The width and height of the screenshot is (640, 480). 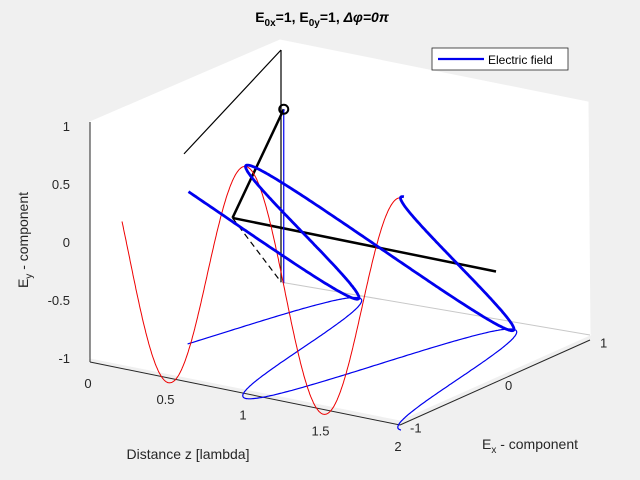 What do you see at coordinates (320, 430) in the screenshot?
I see `z-tick-label: 1.5` at bounding box center [320, 430].